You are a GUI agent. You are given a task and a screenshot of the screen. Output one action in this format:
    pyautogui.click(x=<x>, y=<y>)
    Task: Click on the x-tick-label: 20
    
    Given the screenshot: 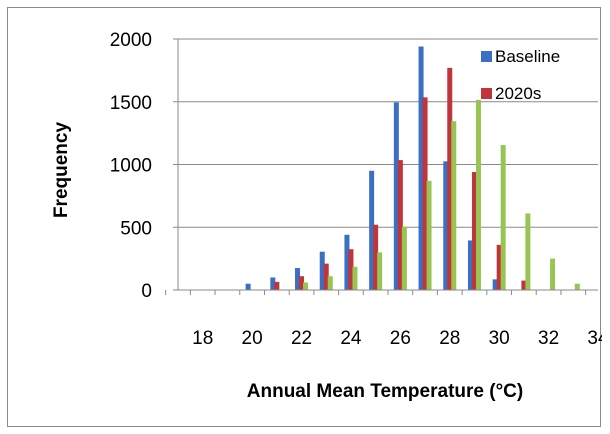 What is the action you would take?
    pyautogui.click(x=252, y=338)
    